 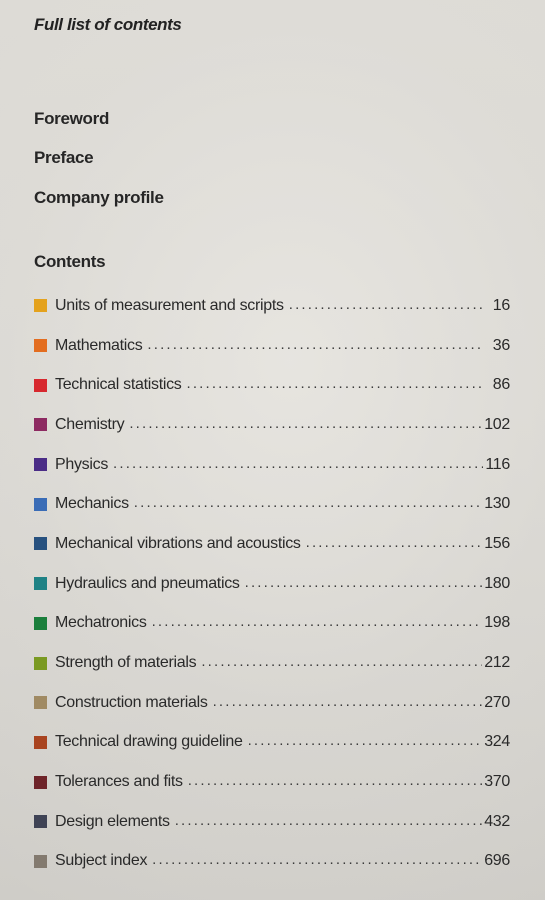 I want to click on toc-entry-page-number: 36, so click(x=501, y=345).